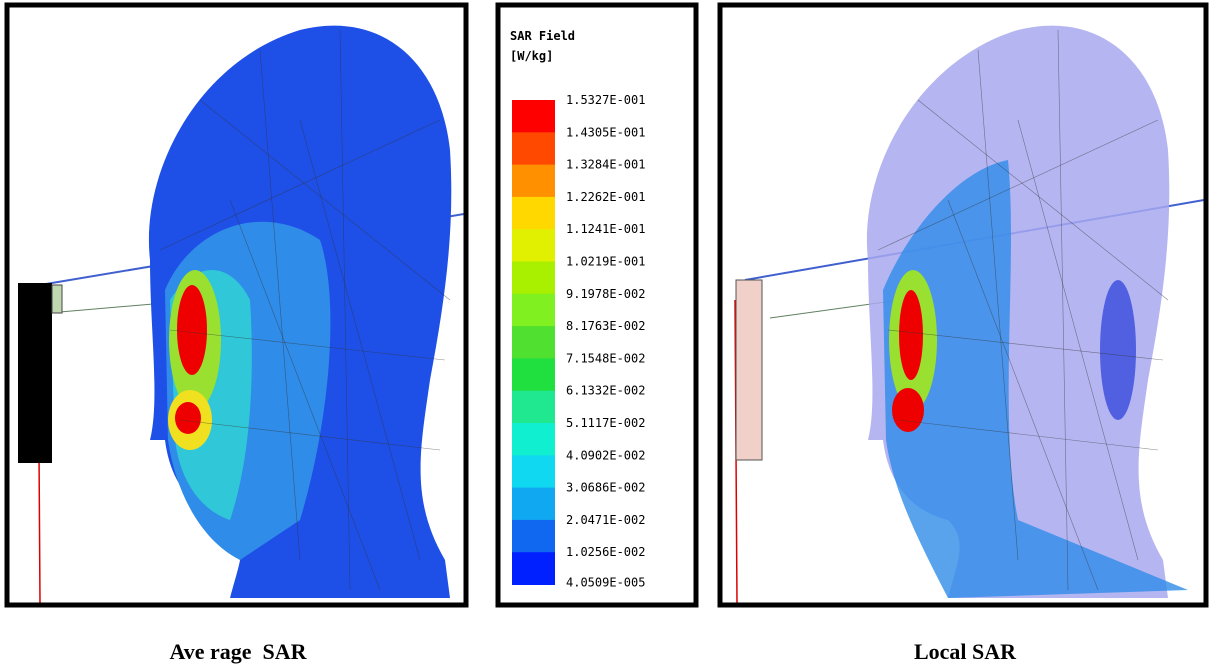  I want to click on legend-label: 2.0471E-002, so click(605, 520).